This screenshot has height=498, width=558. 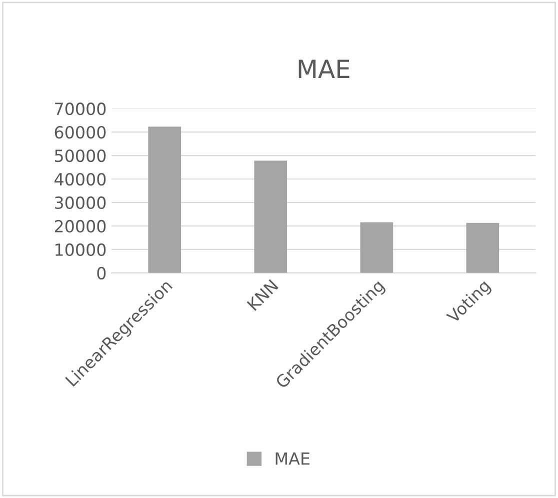 I want to click on chart-title: MAE, so click(x=324, y=69).